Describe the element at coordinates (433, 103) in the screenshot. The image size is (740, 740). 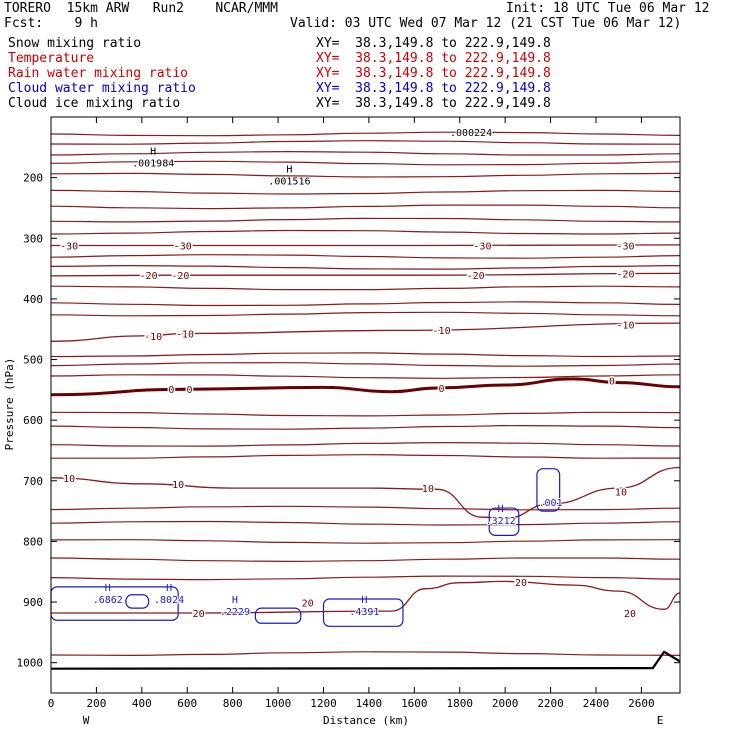
I see `field-cloudice-xy: XY= 38.3,149.8 to 222.9,149.8` at that location.